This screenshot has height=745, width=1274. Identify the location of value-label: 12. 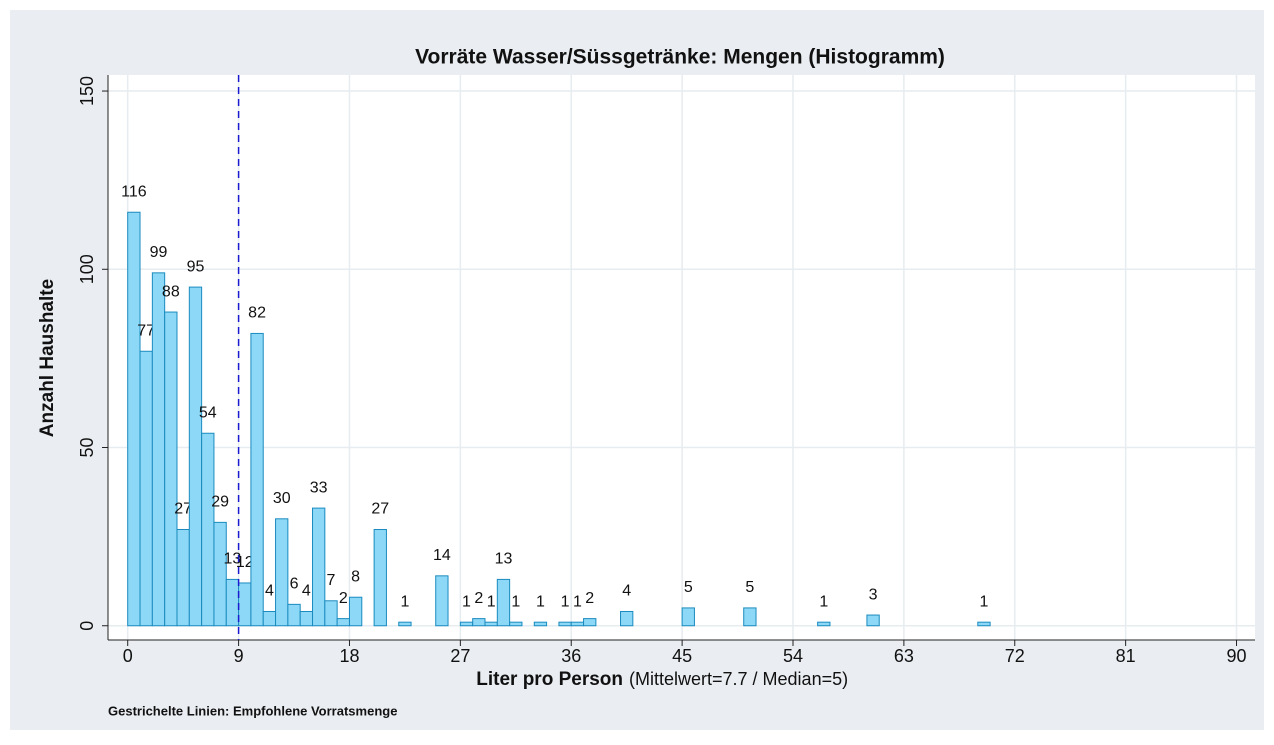
(245, 562).